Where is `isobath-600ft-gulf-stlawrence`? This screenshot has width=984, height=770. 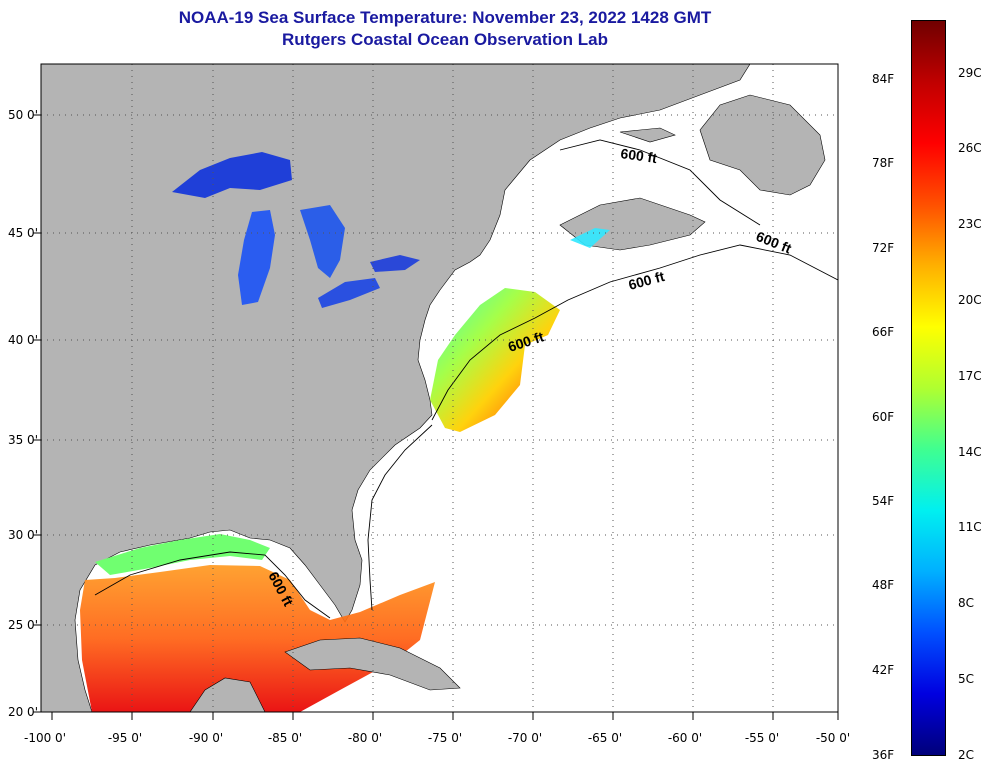
isobath-600ft-gulf-stlawrence is located at coordinates (660, 182).